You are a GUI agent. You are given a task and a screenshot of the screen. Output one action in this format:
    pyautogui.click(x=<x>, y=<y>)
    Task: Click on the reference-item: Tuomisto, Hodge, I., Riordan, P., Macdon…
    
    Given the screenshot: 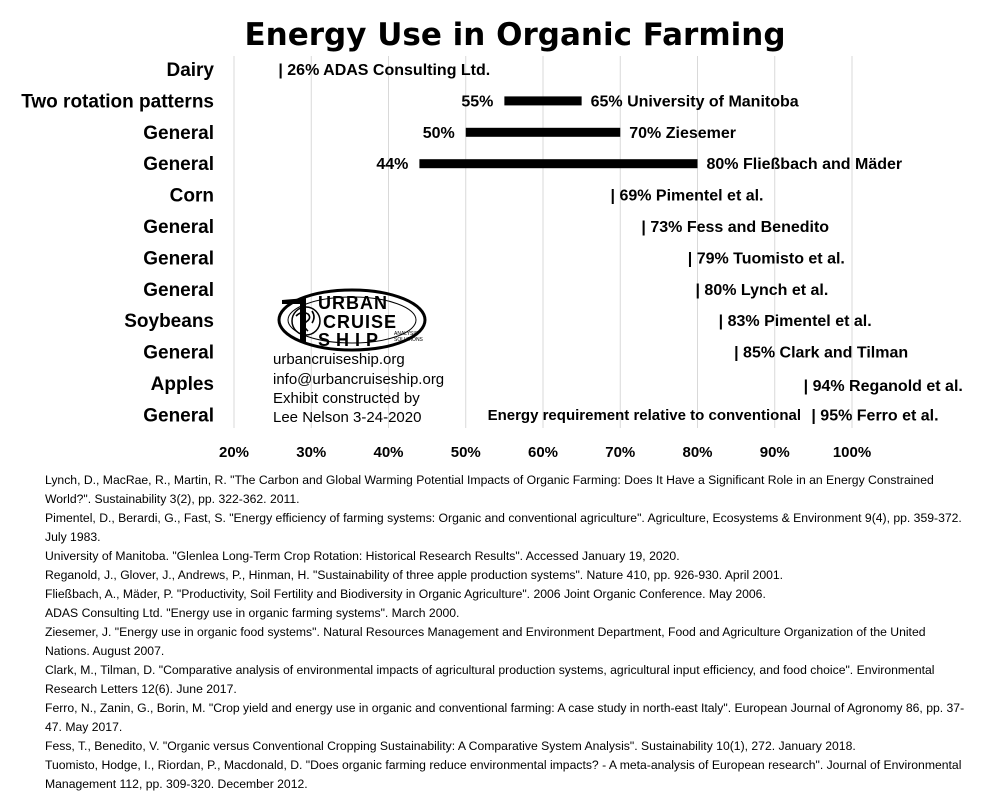 What is the action you would take?
    pyautogui.click(x=503, y=774)
    